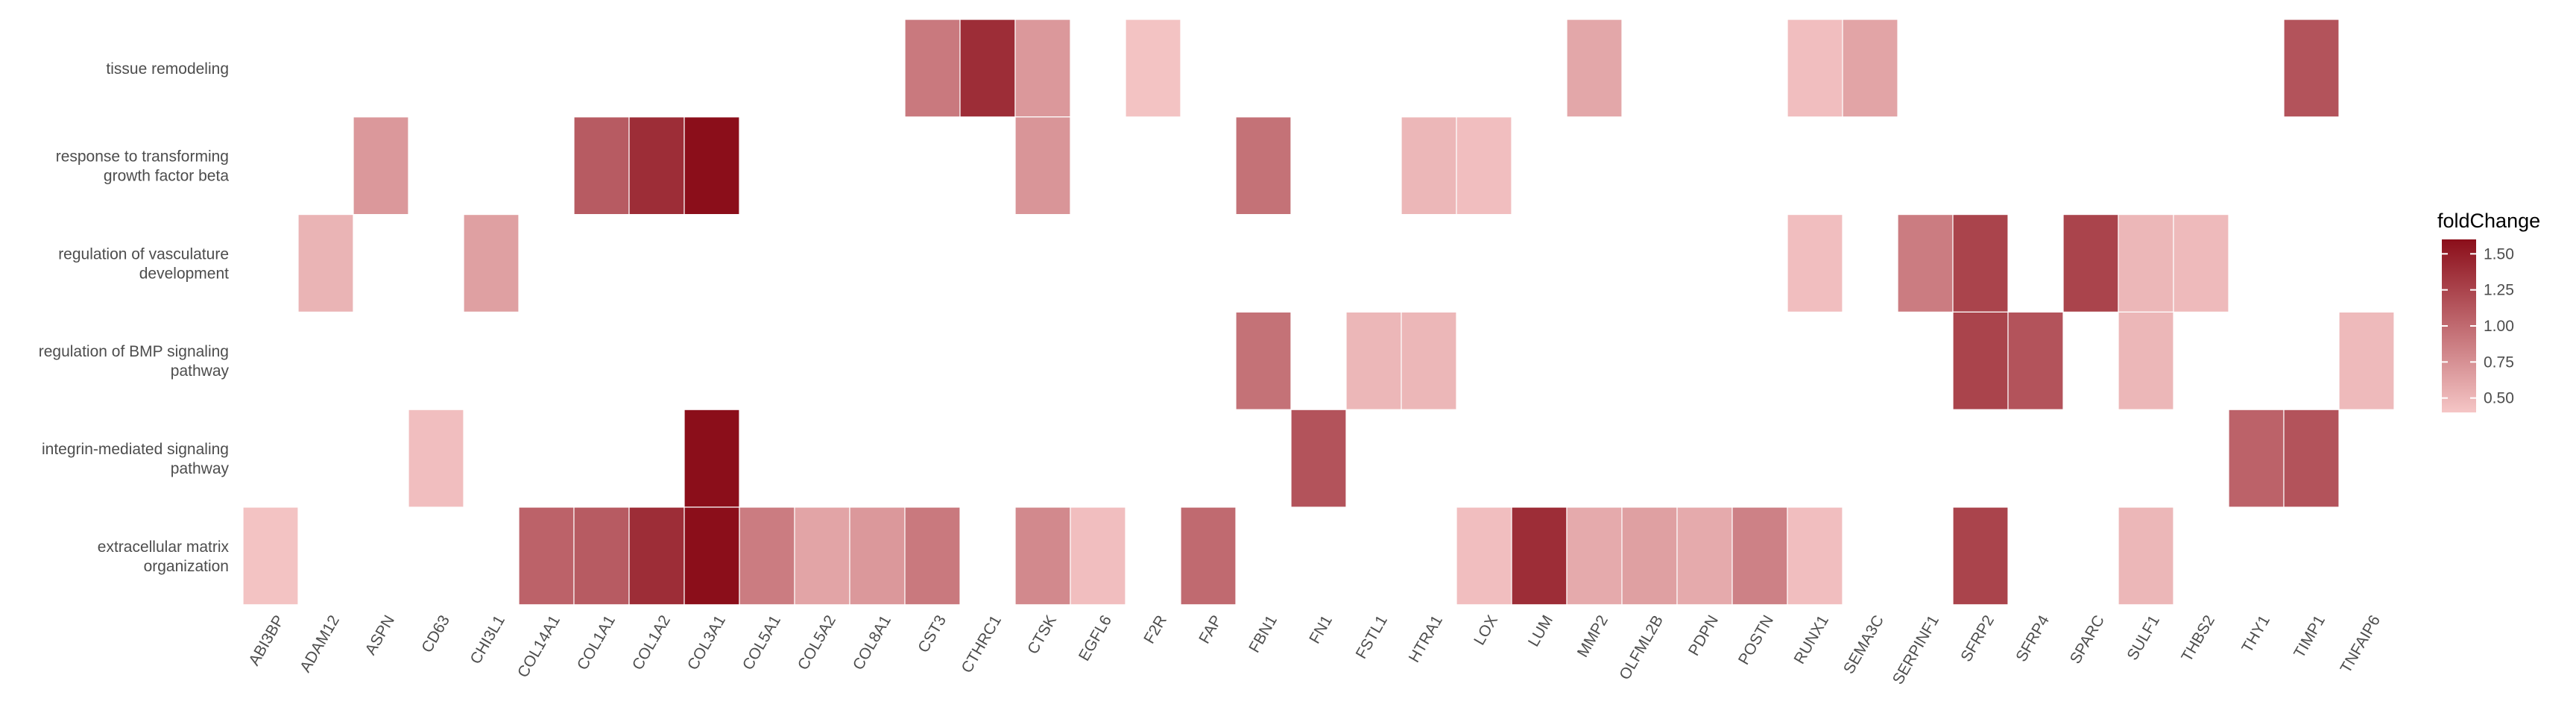 The height and width of the screenshot is (716, 2576). I want to click on x-tick-label: COL8A1, so click(872, 642).